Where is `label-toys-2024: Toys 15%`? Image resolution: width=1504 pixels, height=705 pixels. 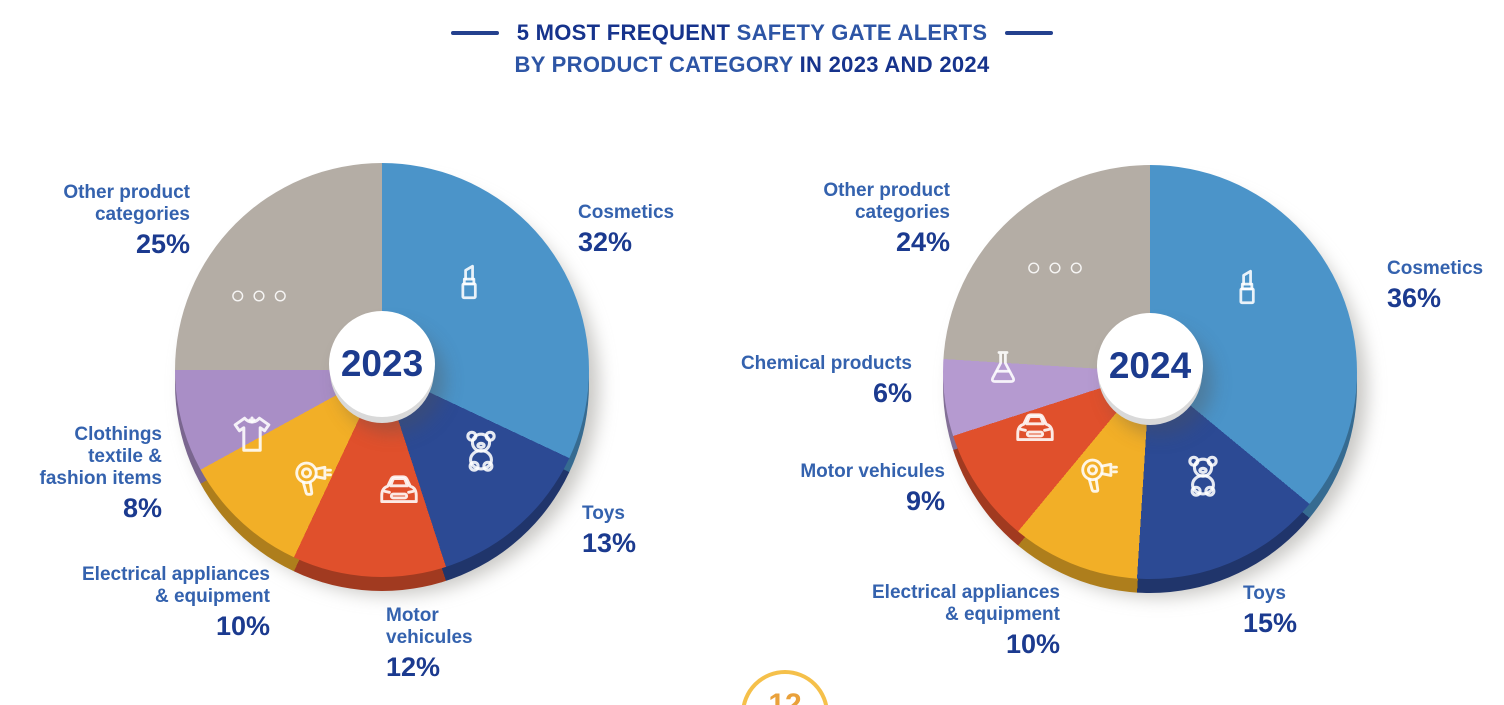 label-toys-2024: Toys 15% is located at coordinates (1270, 611).